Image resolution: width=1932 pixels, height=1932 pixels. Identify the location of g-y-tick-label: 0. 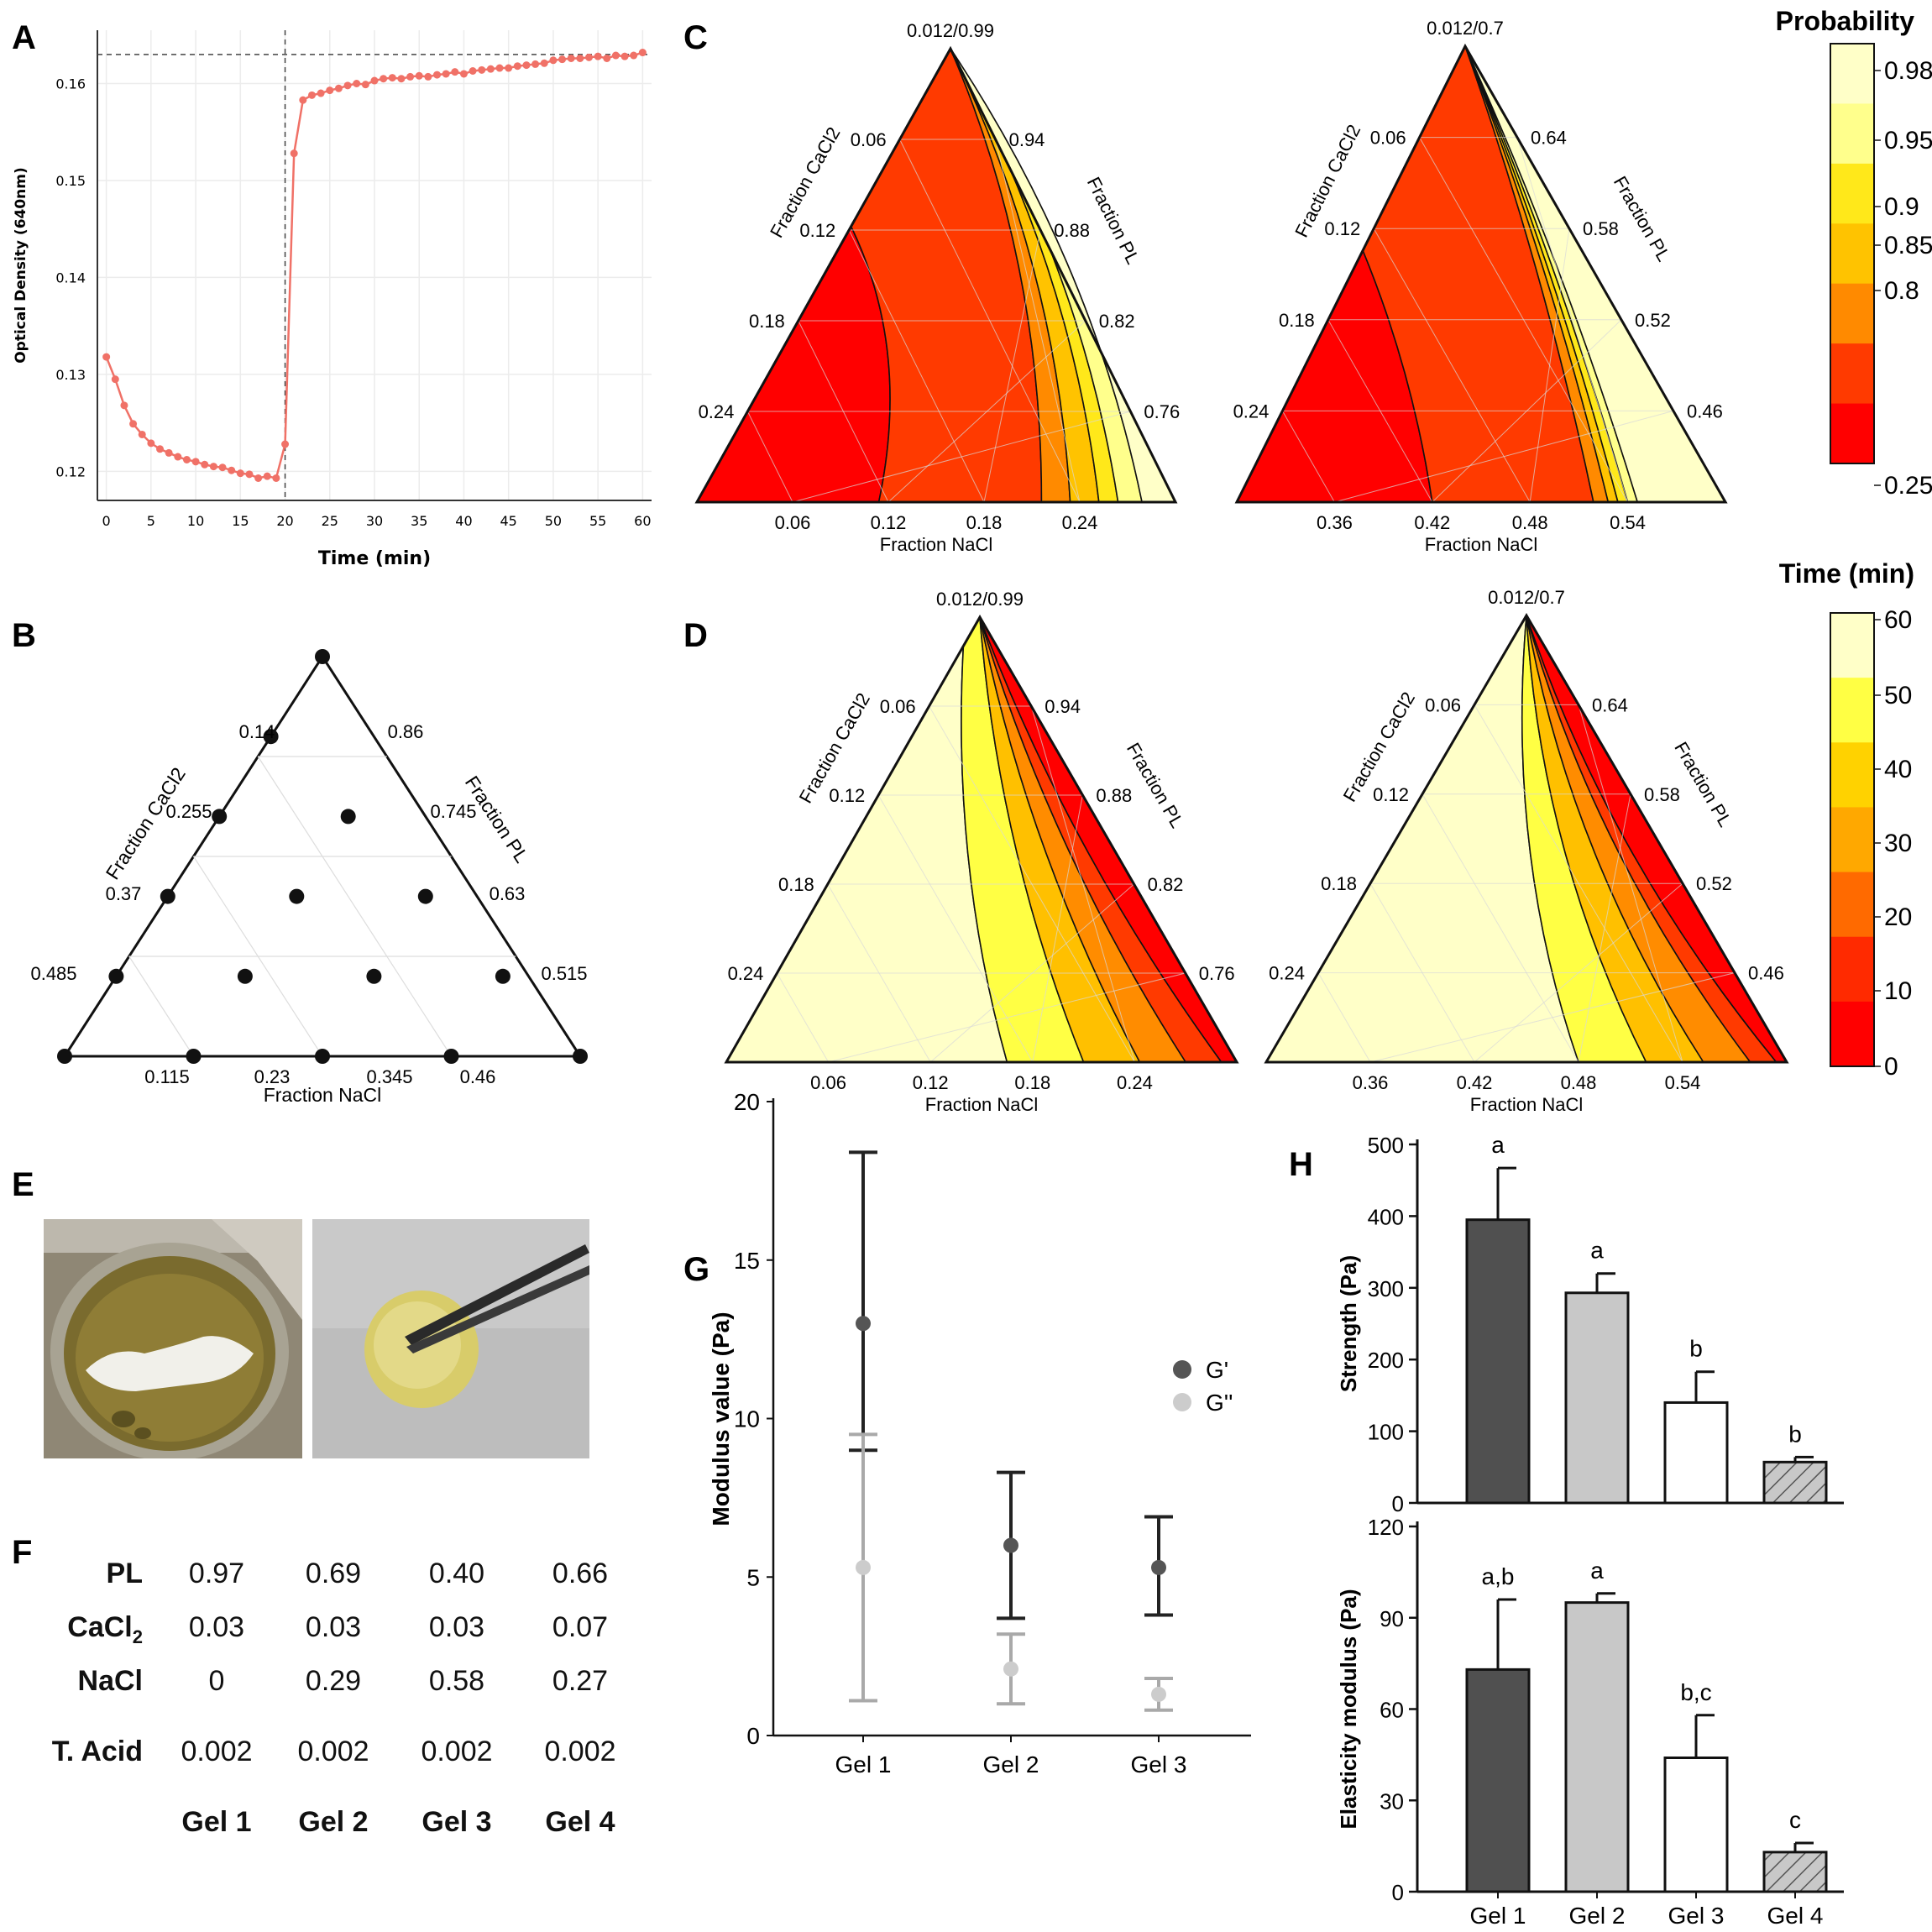
(753, 1736).